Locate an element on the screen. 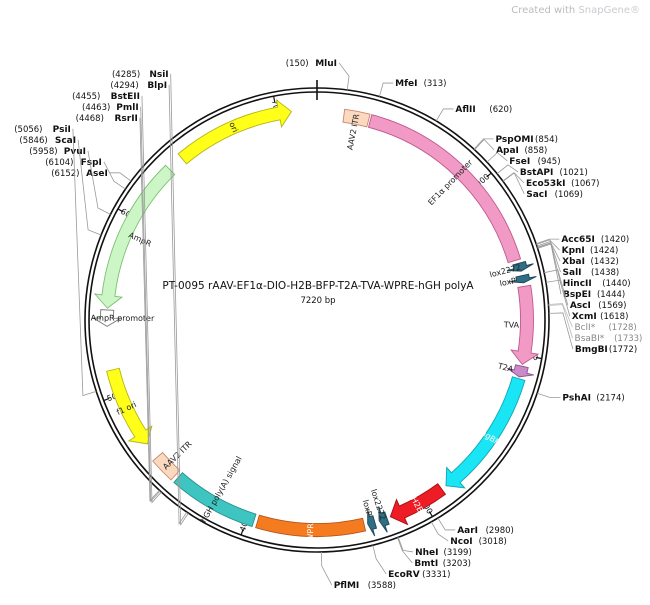 The image size is (650, 605). feature-t2a: T2A is located at coordinates (515, 369).